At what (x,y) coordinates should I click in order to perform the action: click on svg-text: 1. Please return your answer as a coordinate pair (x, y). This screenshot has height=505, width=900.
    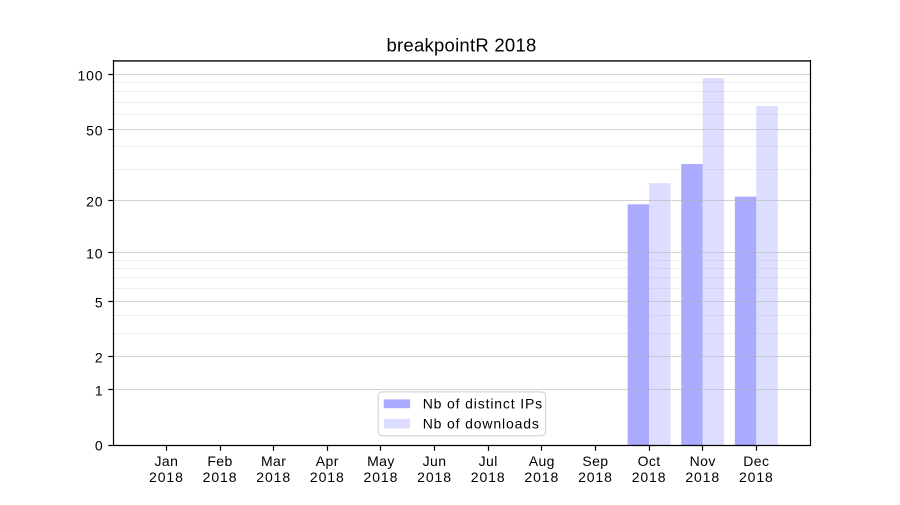
    Looking at the image, I should click on (99, 391).